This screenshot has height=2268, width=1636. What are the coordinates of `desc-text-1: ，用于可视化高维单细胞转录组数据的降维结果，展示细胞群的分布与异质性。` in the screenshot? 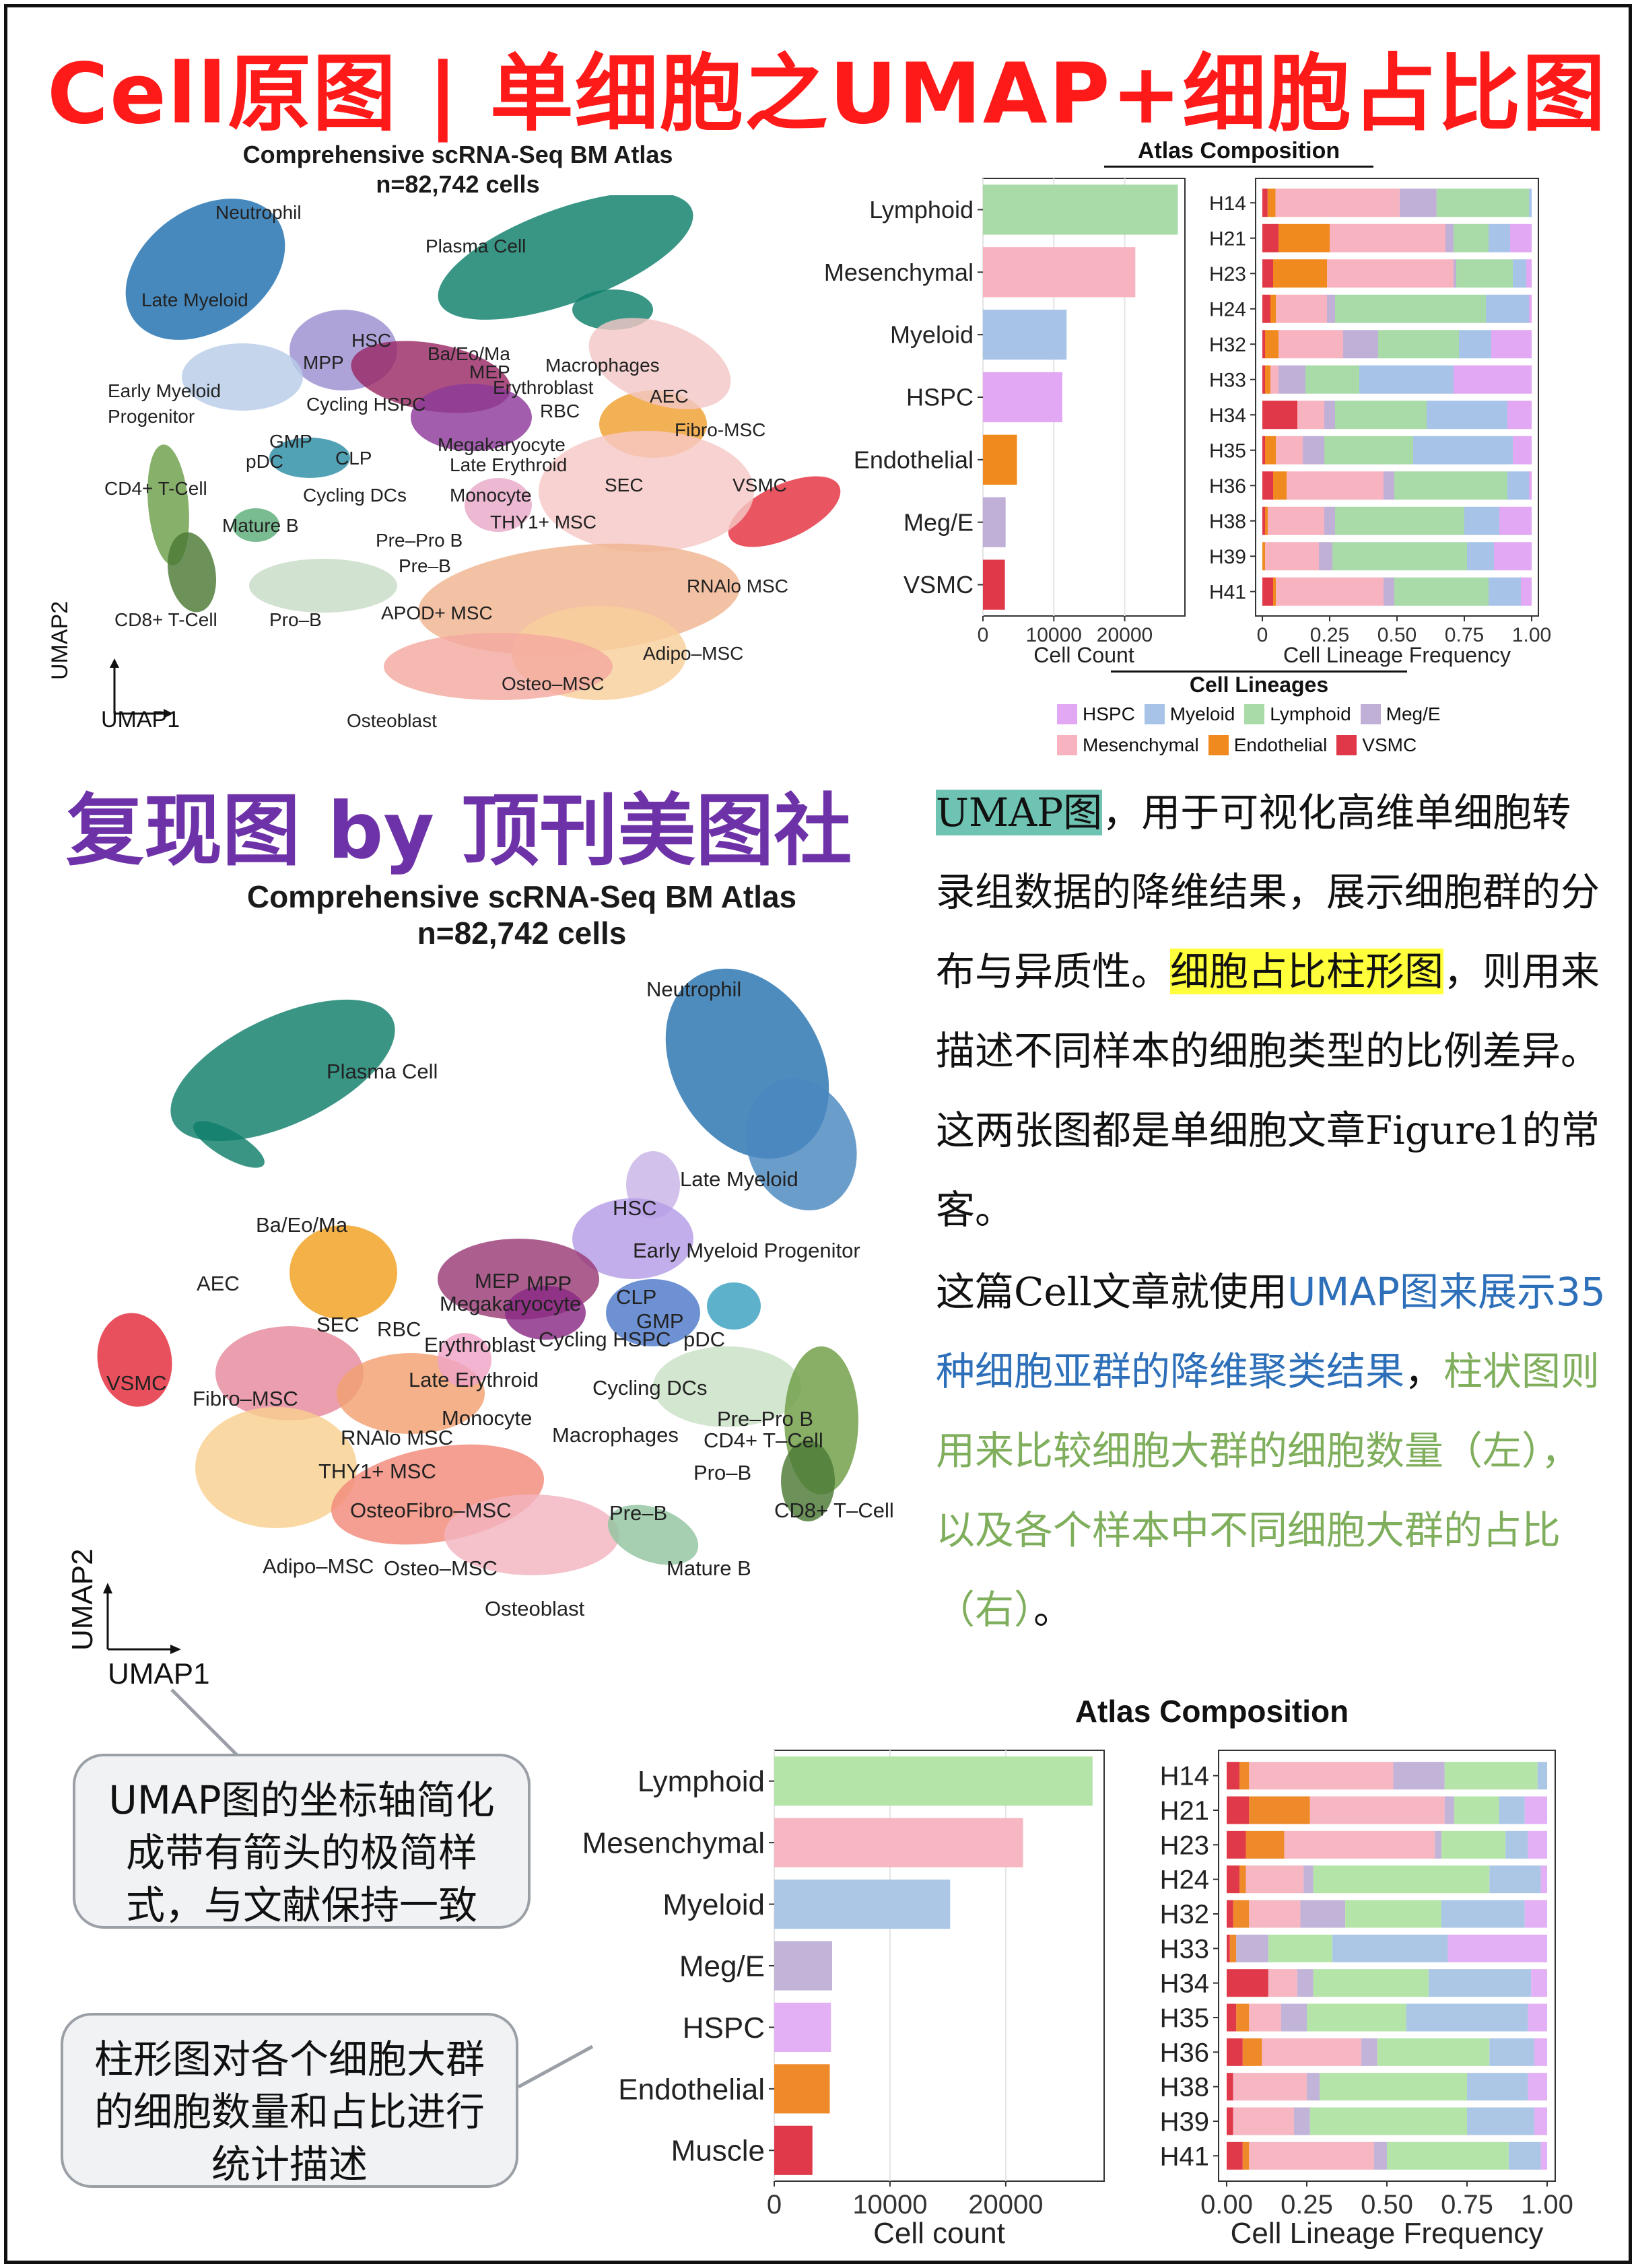 It's located at (1268, 892).